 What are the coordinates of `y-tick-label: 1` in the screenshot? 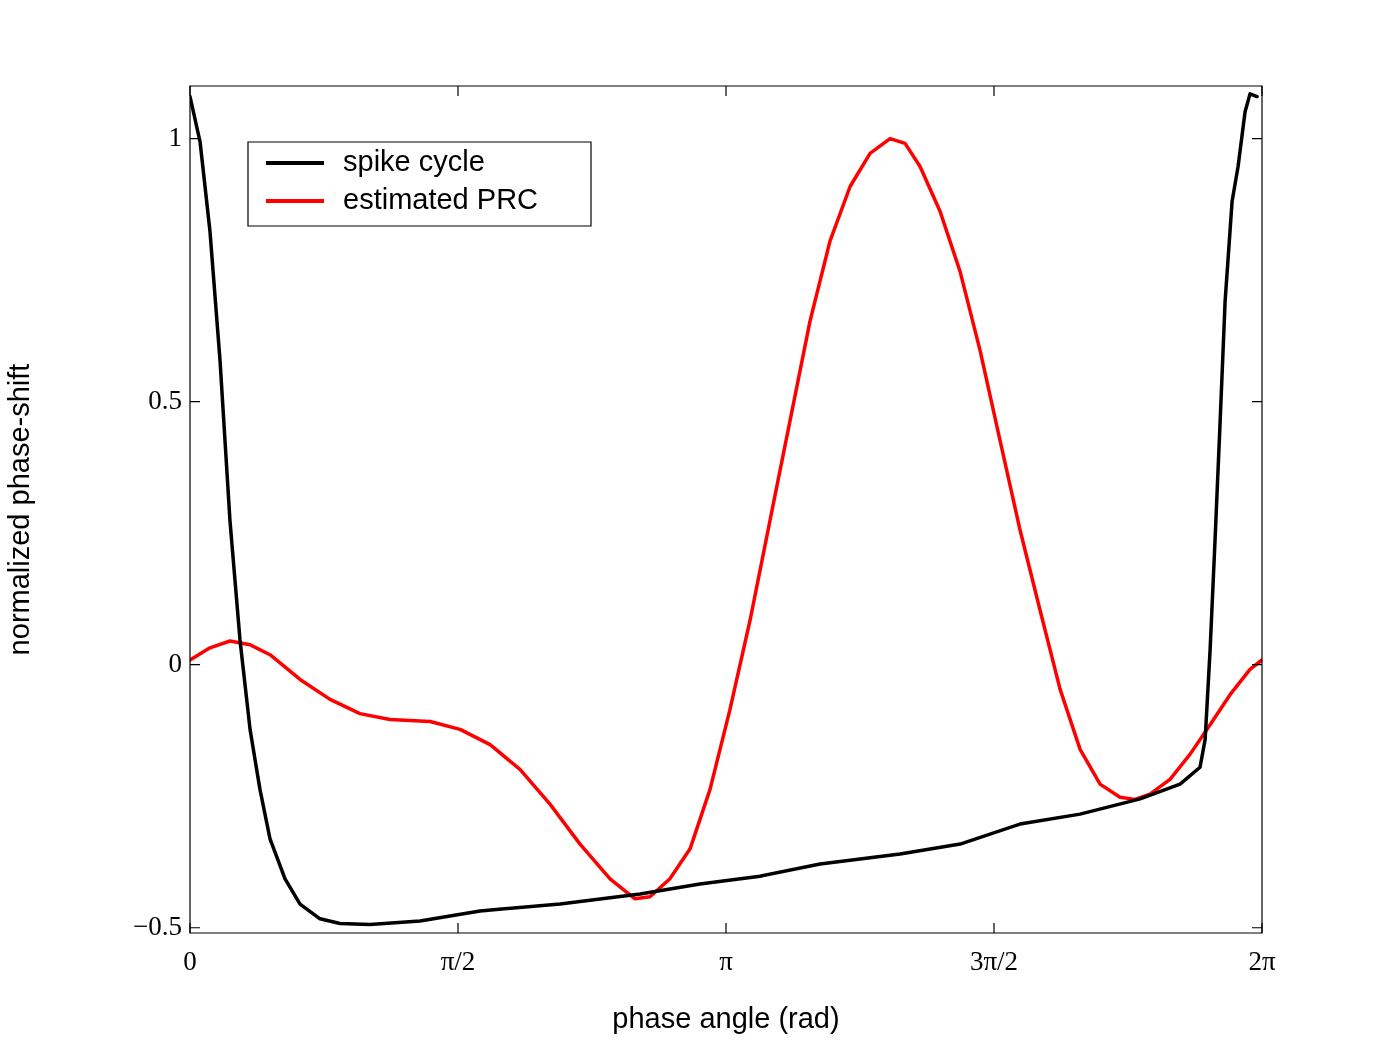 It's located at (175, 136).